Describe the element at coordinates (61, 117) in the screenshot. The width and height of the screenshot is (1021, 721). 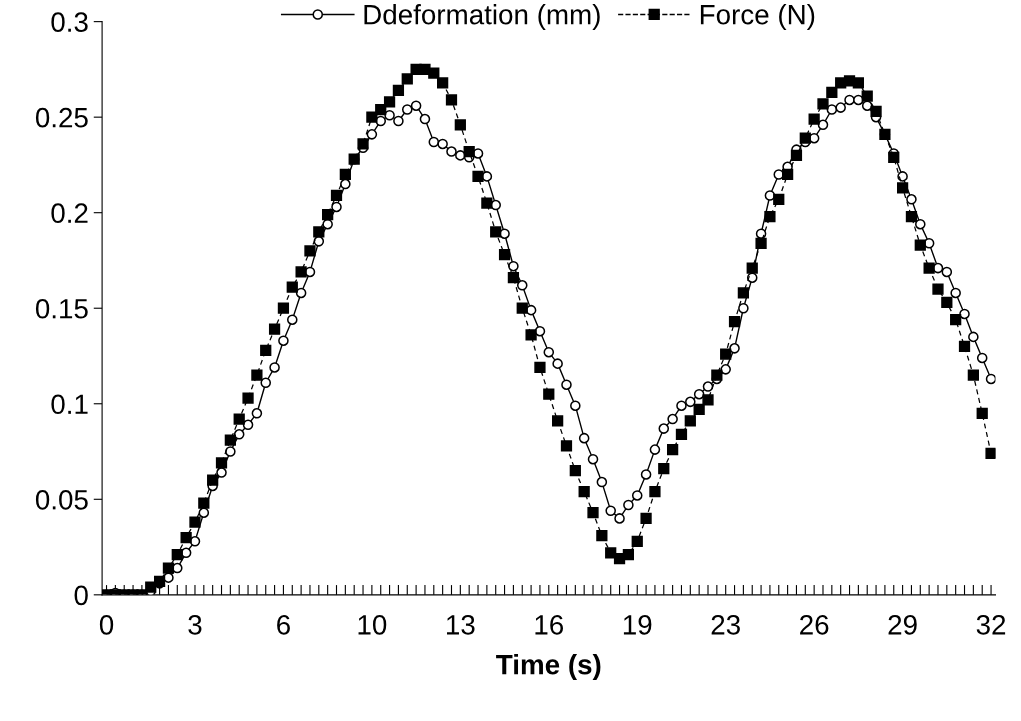
I see `y-tick-label: 0.25` at that location.